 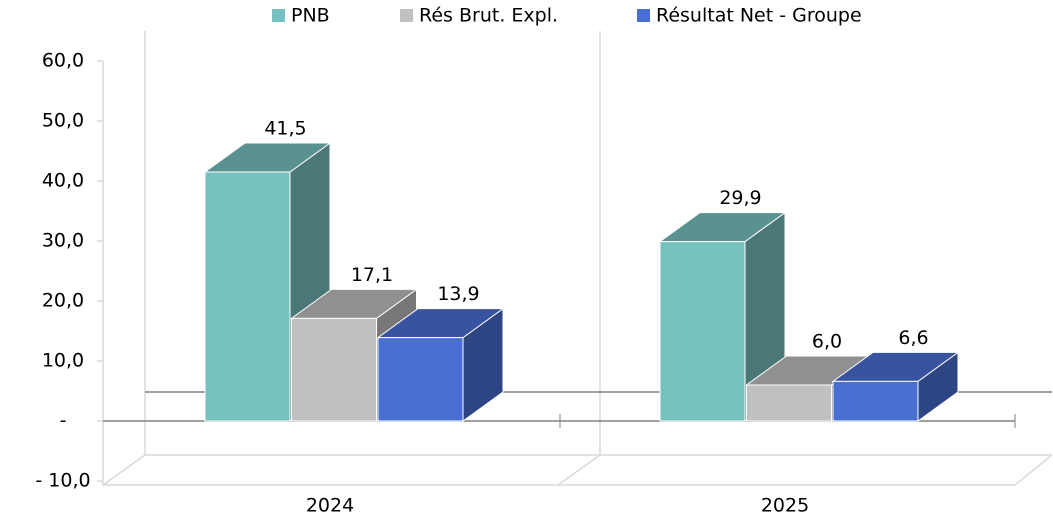 I want to click on x-tick-label: 2024, so click(x=330, y=506).